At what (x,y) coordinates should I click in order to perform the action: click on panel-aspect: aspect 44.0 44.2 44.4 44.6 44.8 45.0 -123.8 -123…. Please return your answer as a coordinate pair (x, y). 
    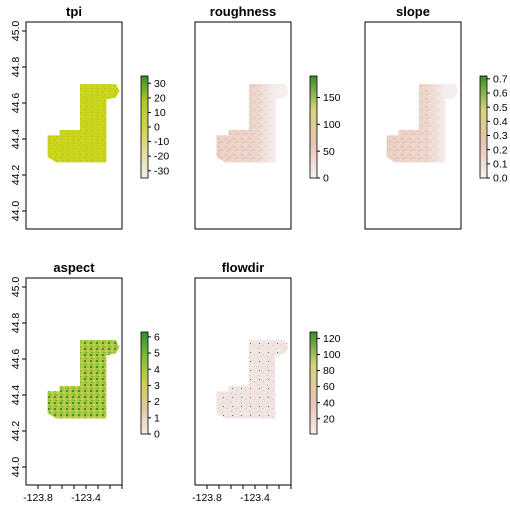
    Looking at the image, I should click on (85, 382).